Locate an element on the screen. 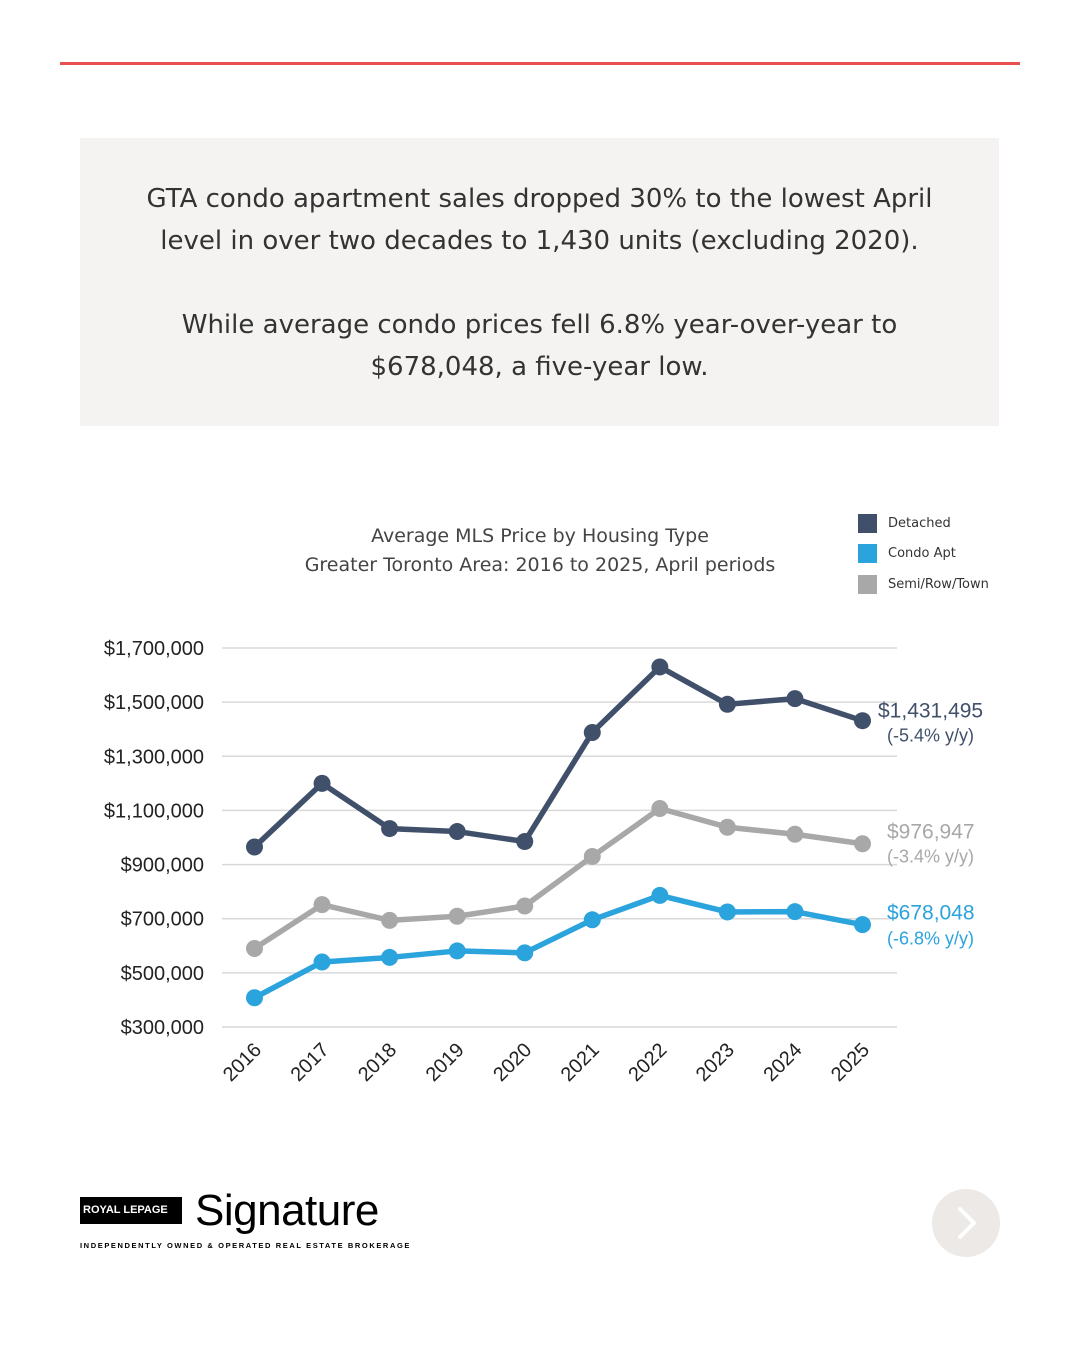  end-value-label: $976,947 is located at coordinates (931, 832).